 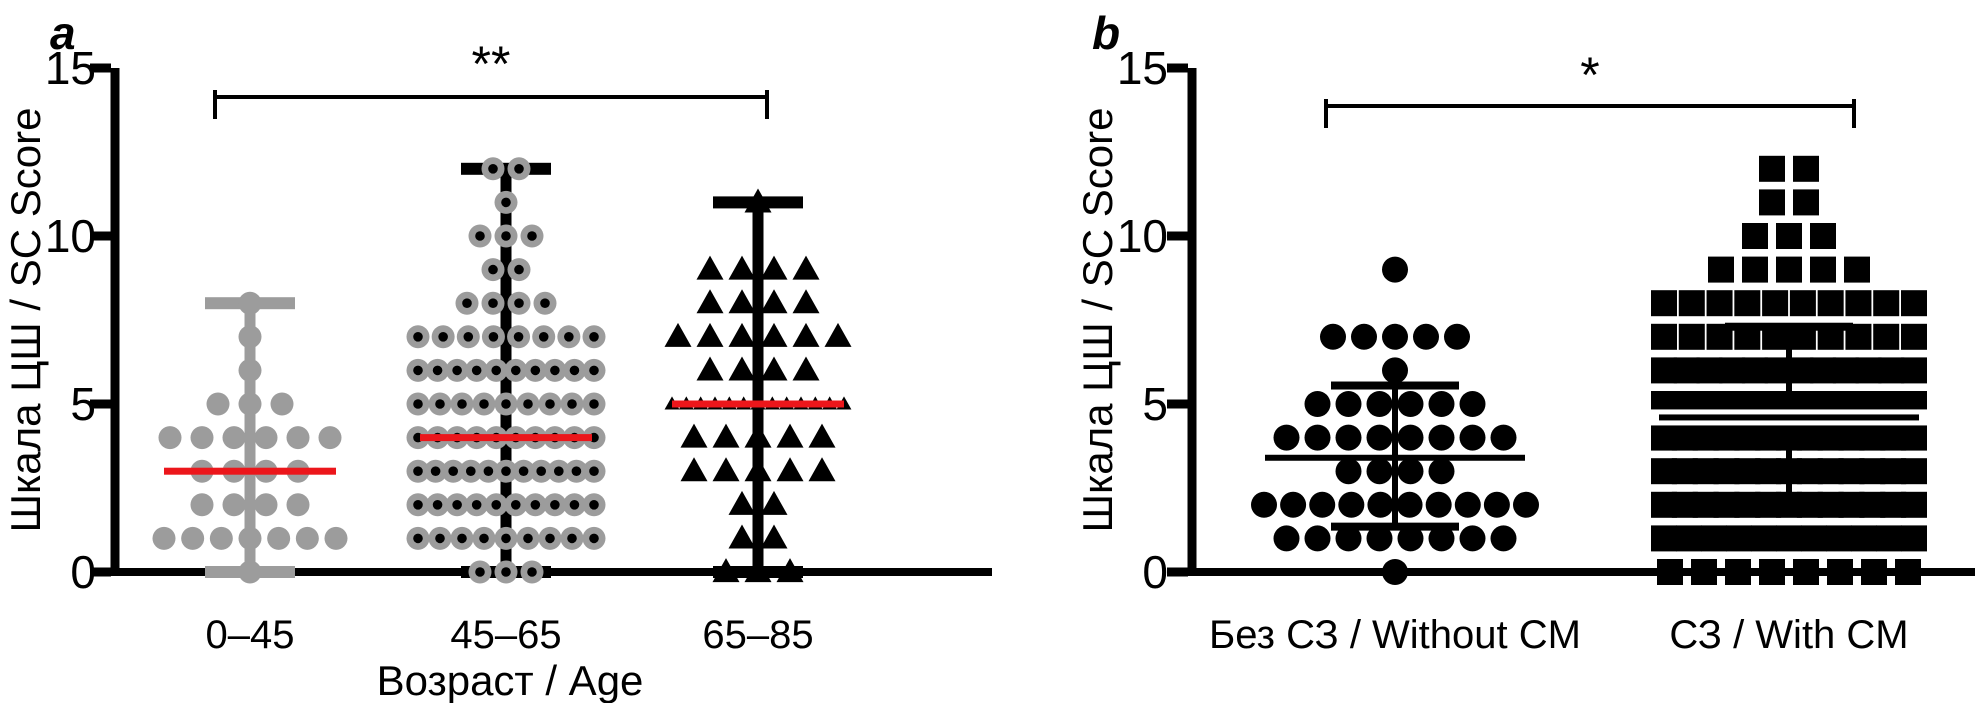 I want to click on y-tick-label: 15, so click(x=70, y=68).